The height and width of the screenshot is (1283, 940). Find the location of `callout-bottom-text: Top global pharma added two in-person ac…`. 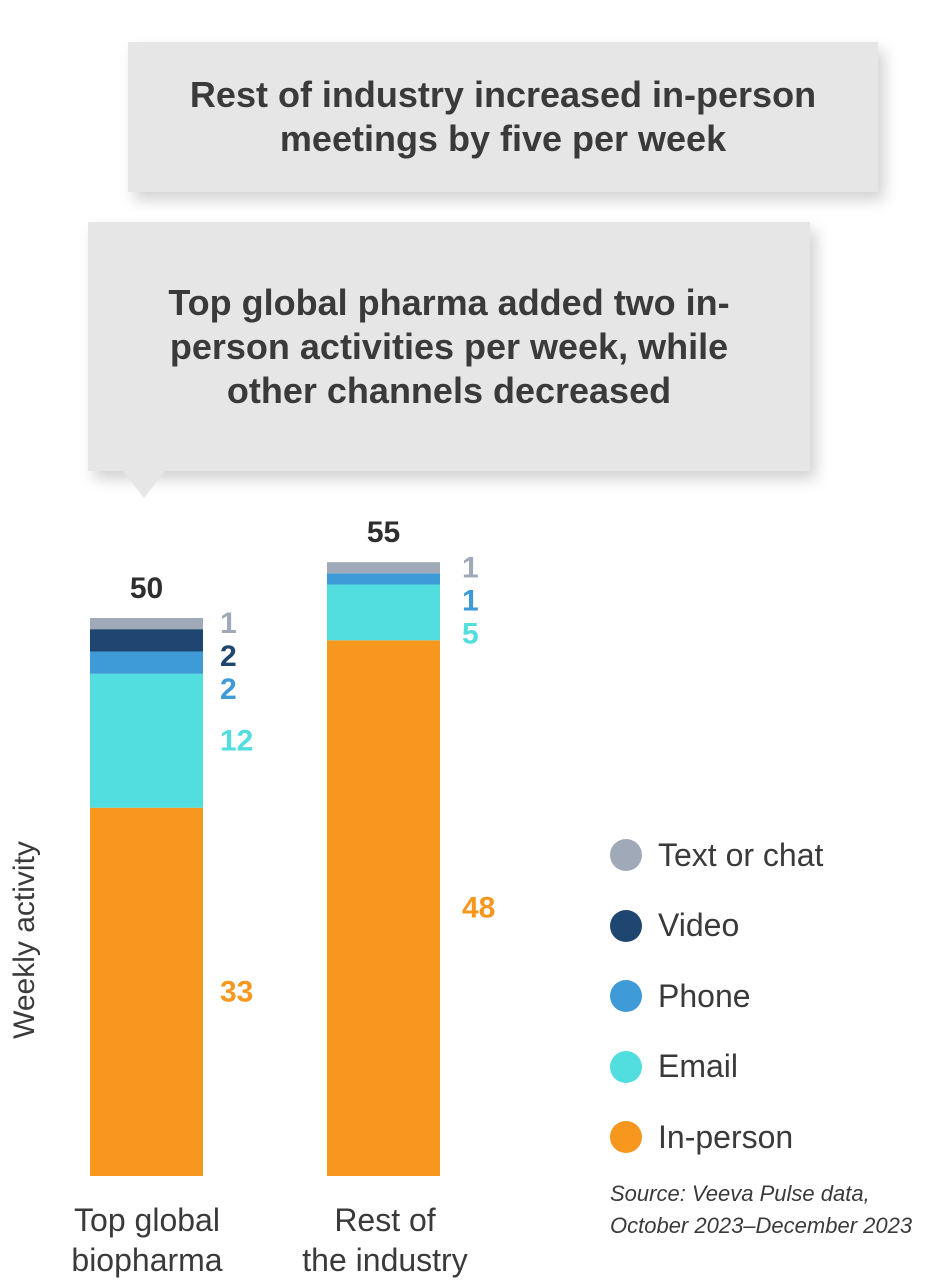

callout-bottom-text: Top global pharma added two in-person ac… is located at coordinates (449, 346).